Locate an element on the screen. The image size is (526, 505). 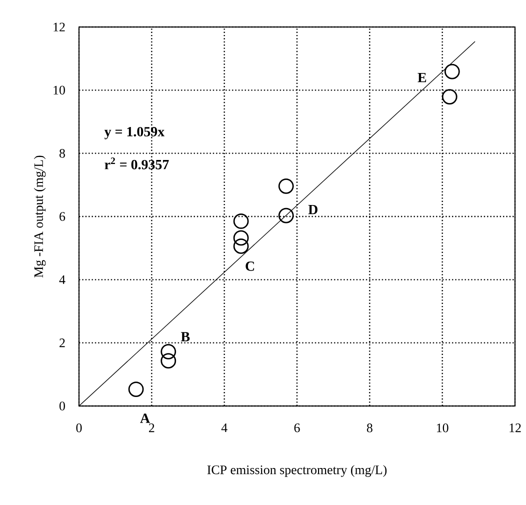
y-tick-label: 10 is located at coordinates (59, 90).